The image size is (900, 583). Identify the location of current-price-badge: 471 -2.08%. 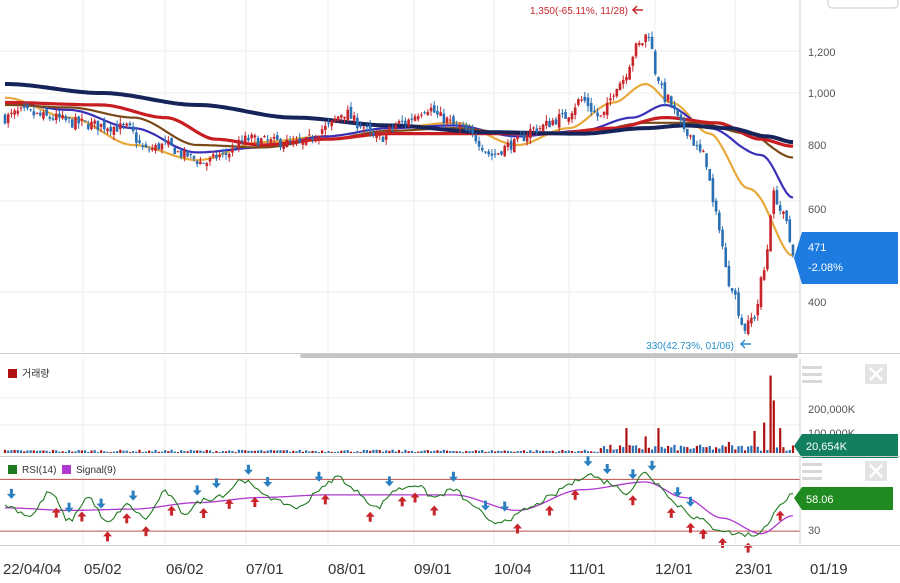
(846, 258).